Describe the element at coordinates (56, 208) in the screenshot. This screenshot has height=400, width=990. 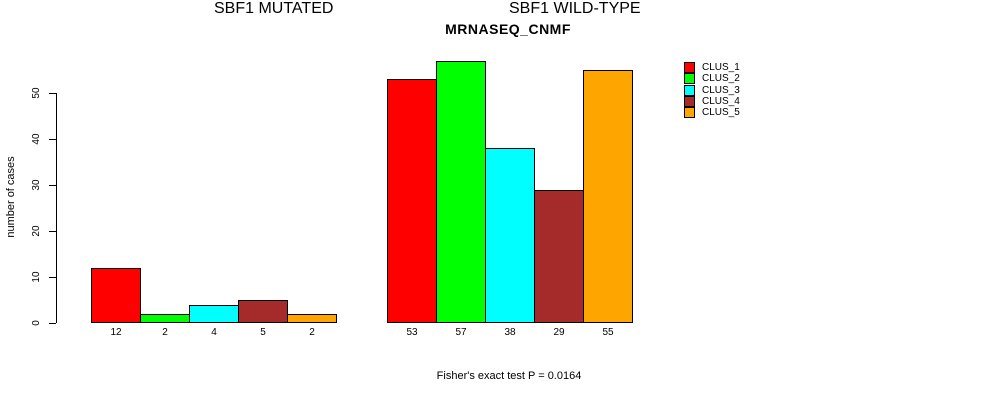
I see `y-axis-line` at that location.